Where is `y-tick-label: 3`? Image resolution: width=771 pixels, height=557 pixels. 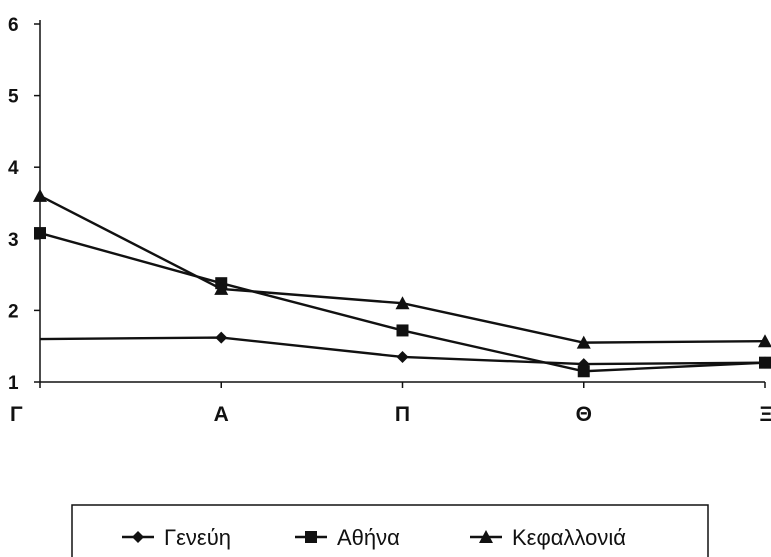
y-tick-label: 3 is located at coordinates (13, 240).